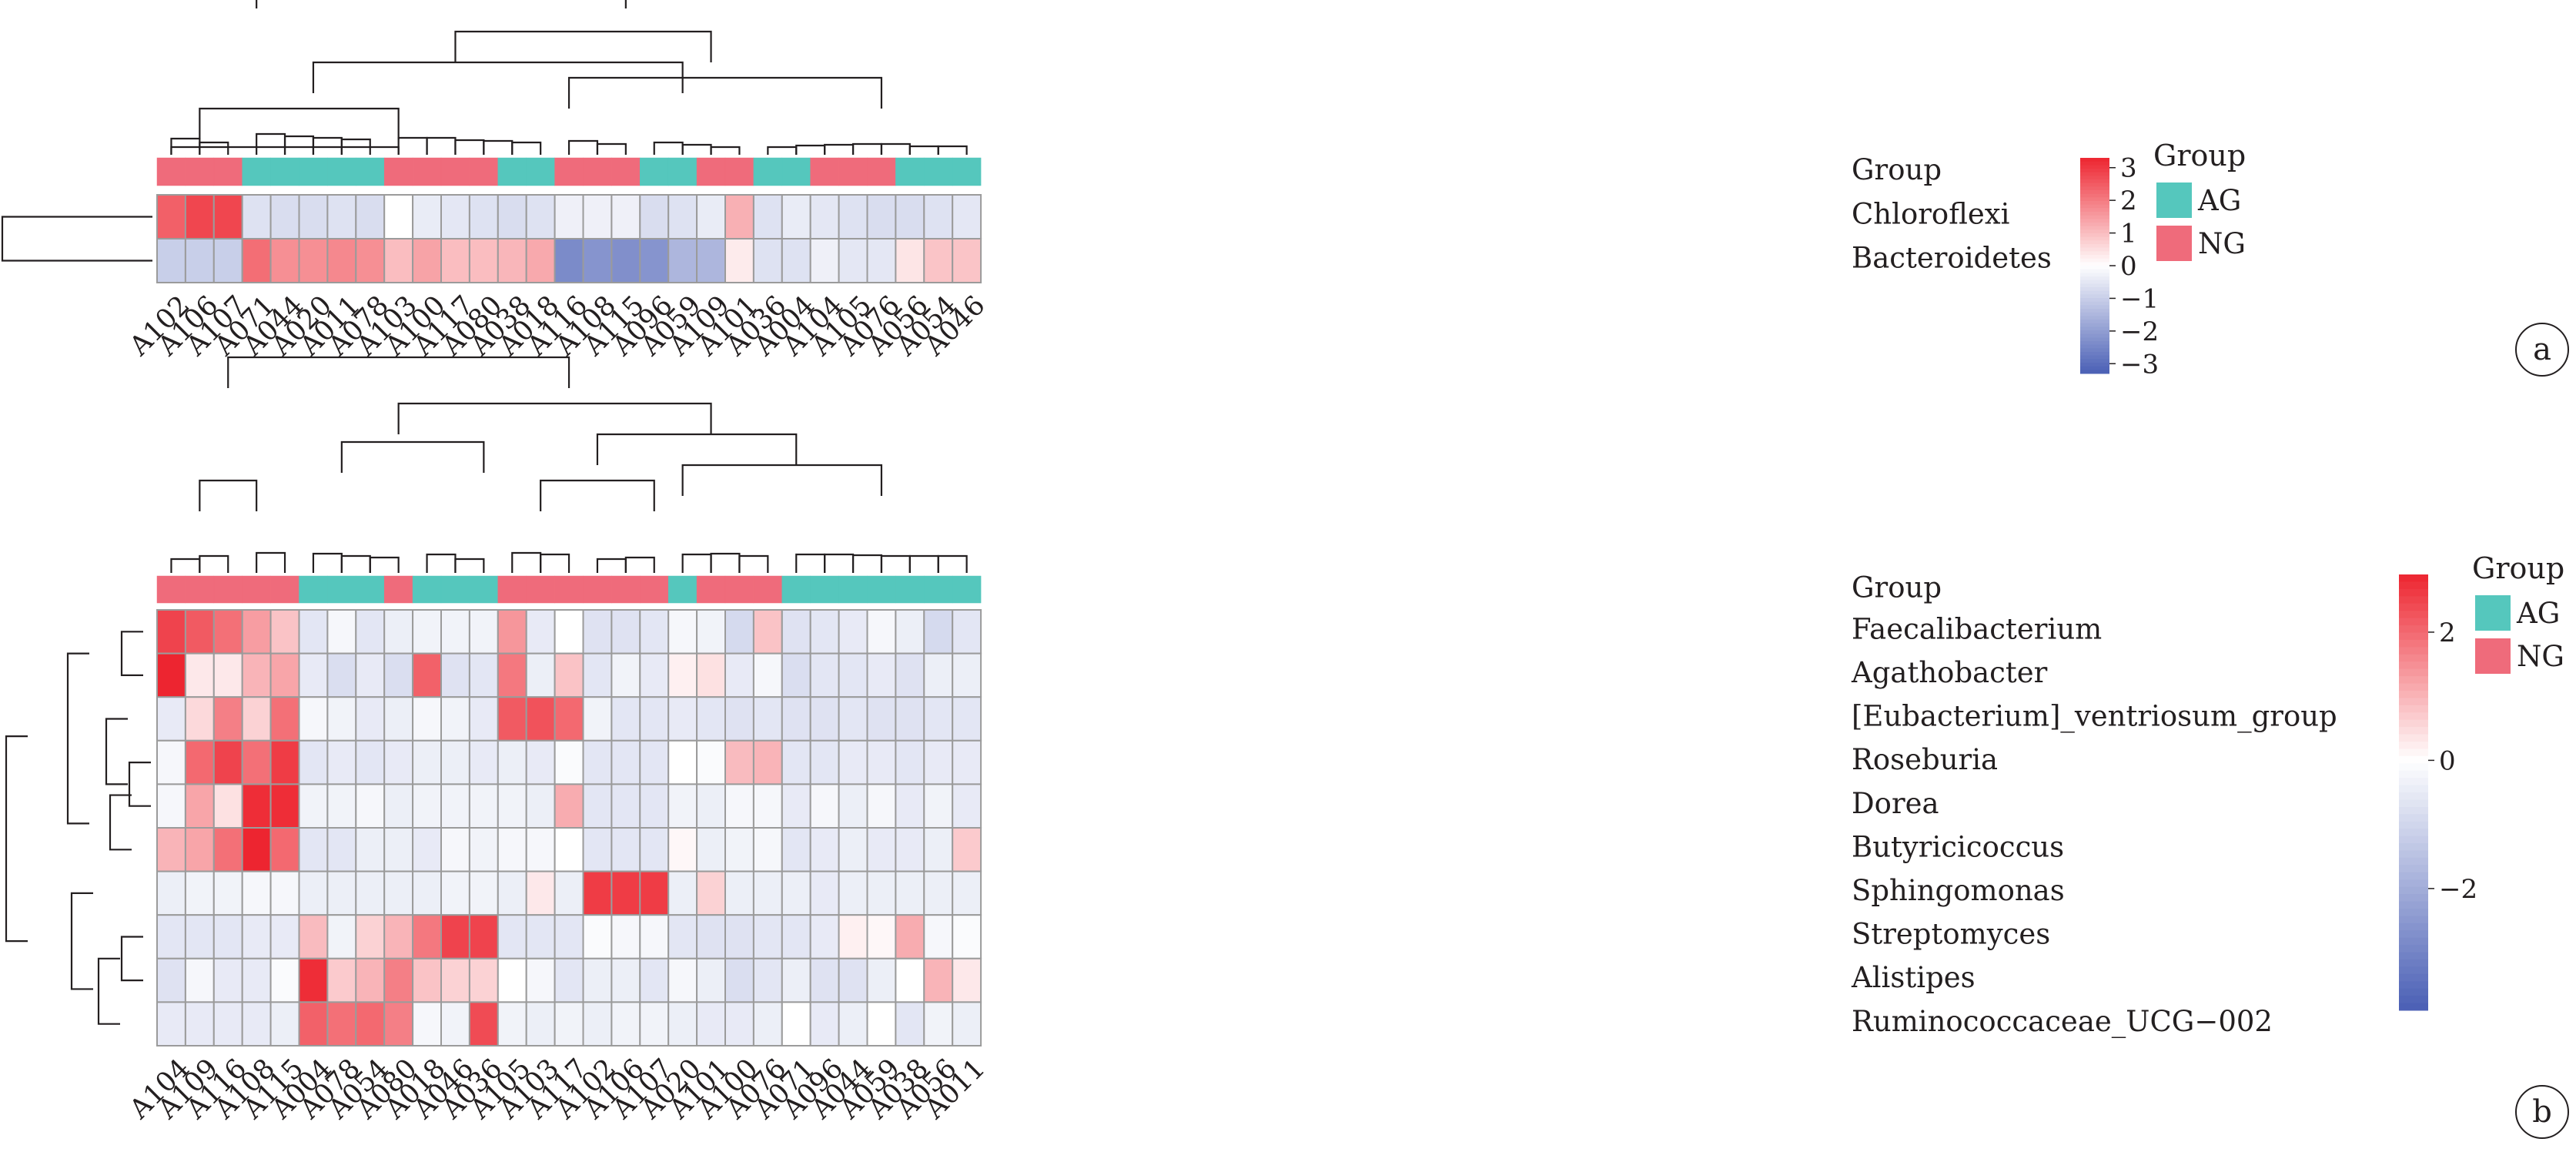  What do you see at coordinates (767, 260) in the screenshot?
I see `heatmap-cell-bacteroidetes-a036` at bounding box center [767, 260].